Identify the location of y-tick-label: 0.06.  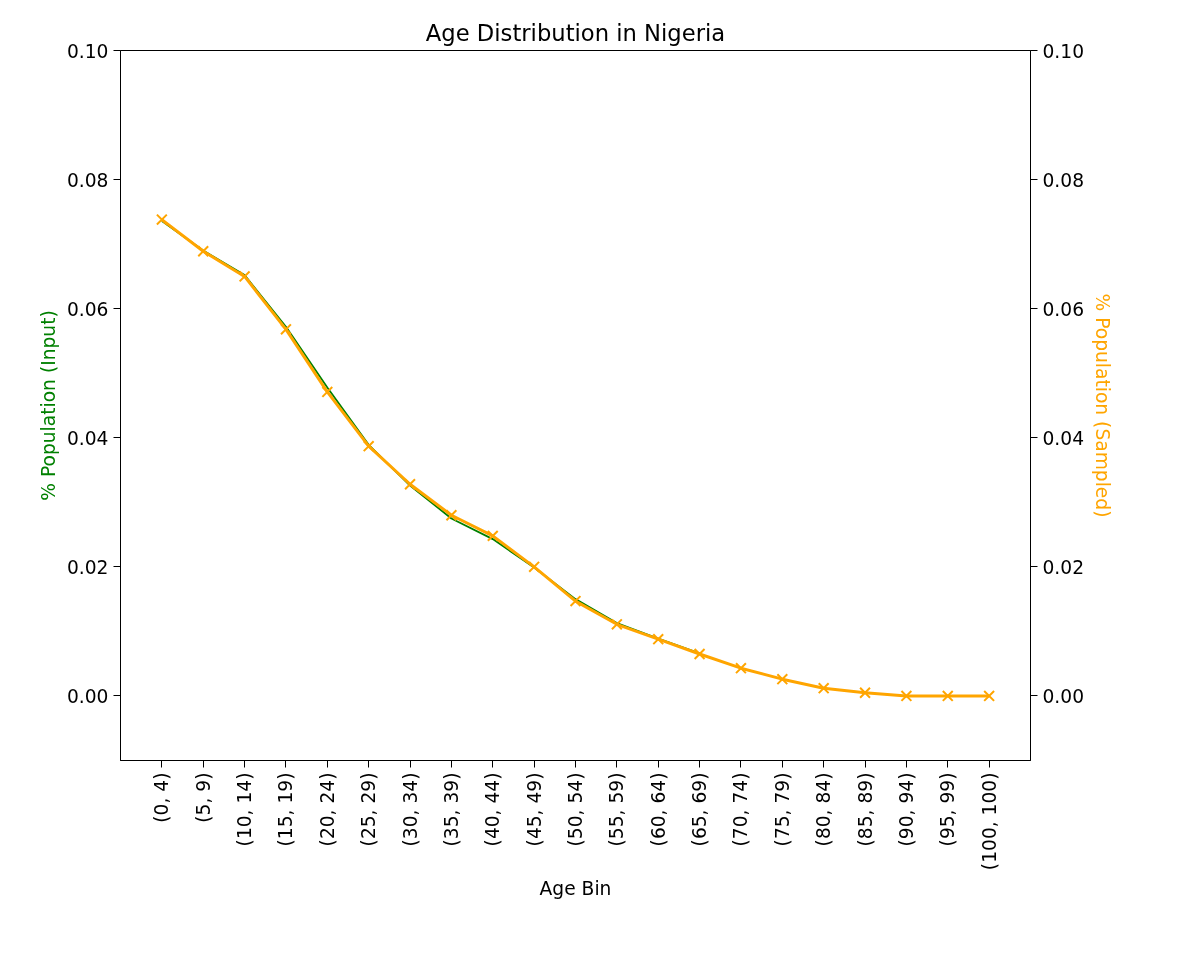
(87, 309).